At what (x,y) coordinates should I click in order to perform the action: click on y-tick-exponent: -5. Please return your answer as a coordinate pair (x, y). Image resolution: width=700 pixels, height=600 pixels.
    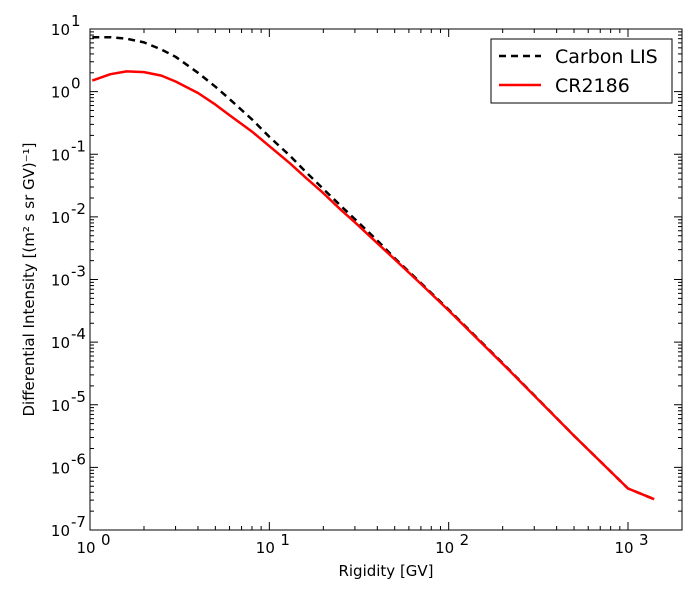
    Looking at the image, I should click on (78, 397).